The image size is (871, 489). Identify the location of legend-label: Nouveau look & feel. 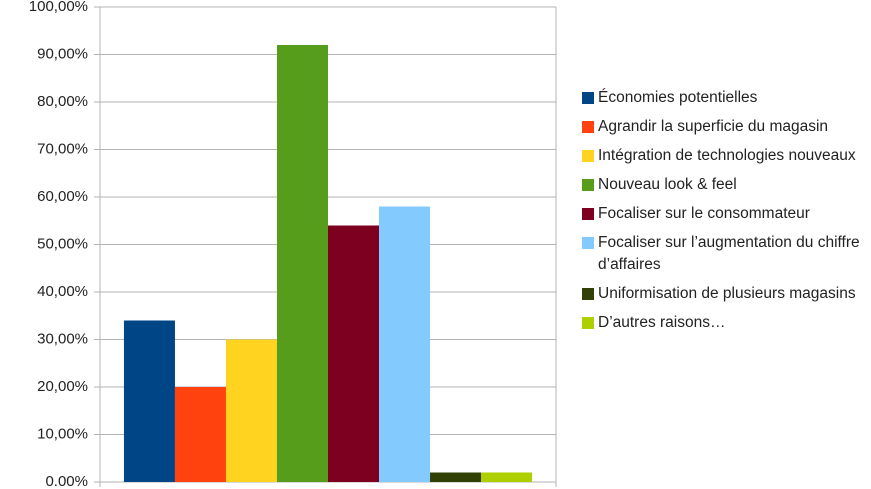
(667, 184).